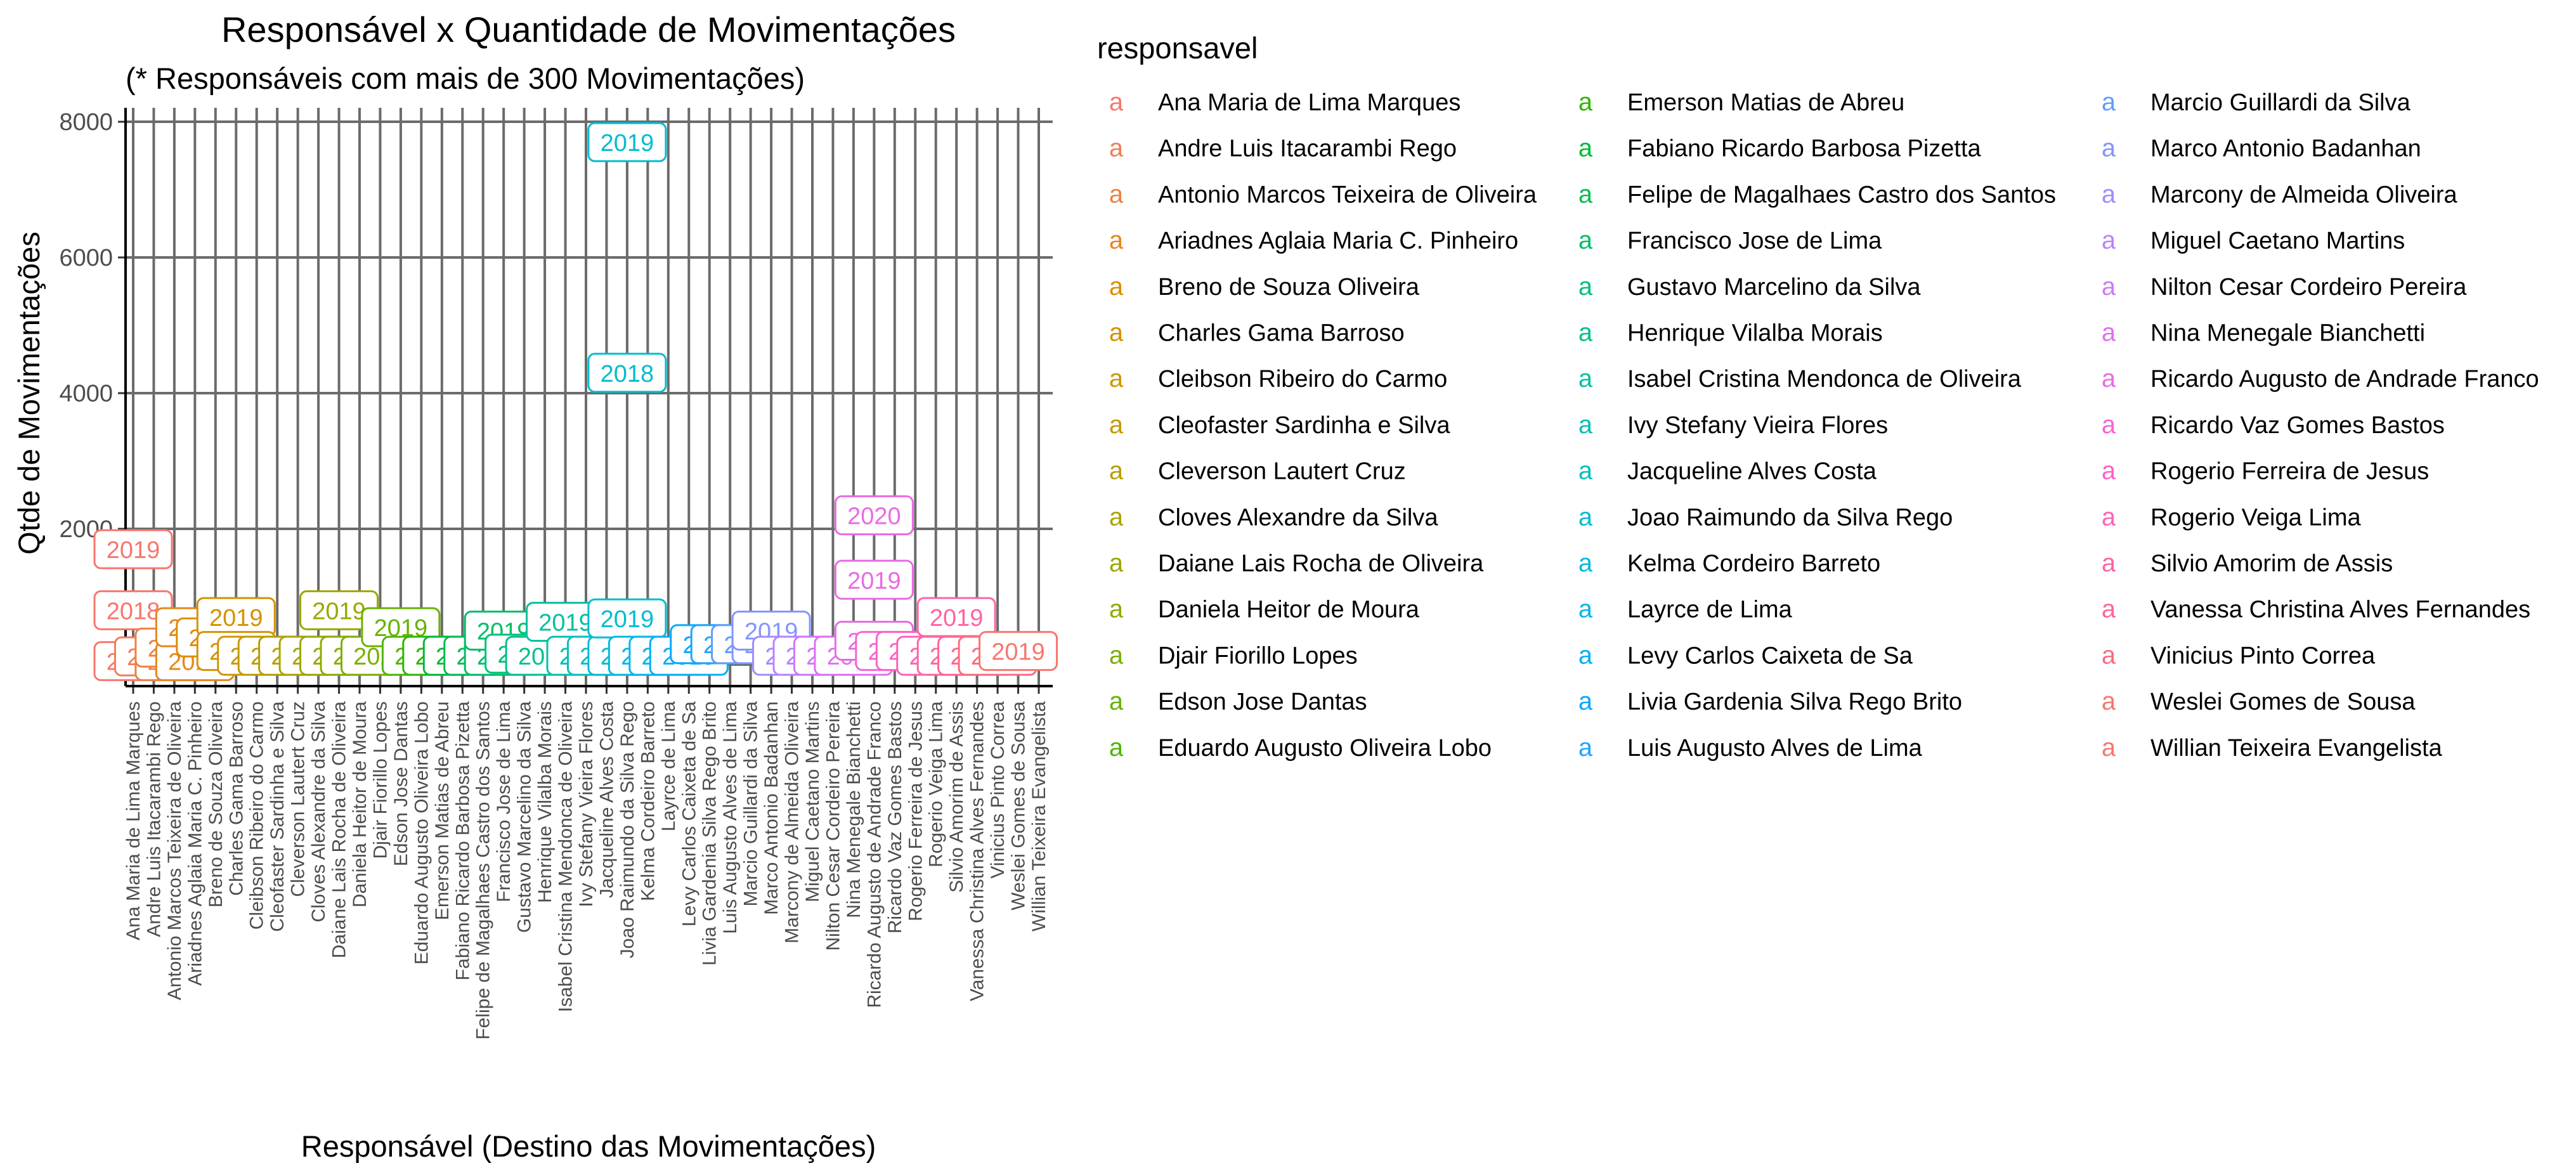  Describe the element at coordinates (1754, 563) in the screenshot. I see `legend-label: Kelma Cordeiro Barreto` at that location.